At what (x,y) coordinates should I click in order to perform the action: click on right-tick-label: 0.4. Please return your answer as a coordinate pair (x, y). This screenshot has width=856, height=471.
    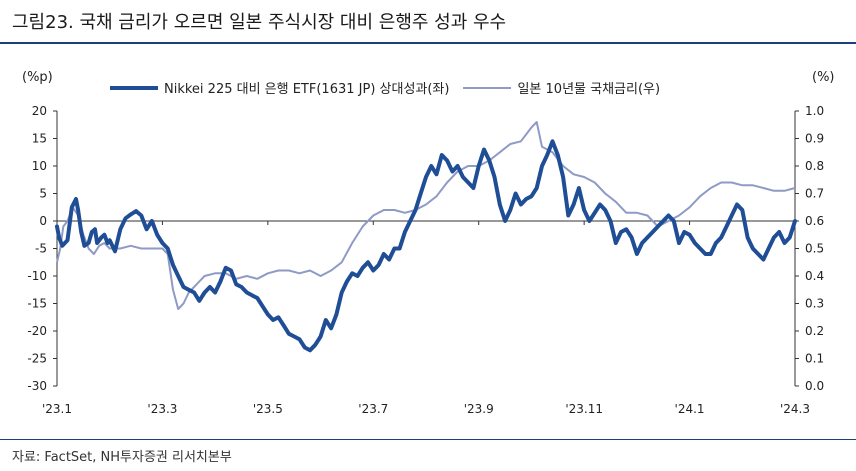
    Looking at the image, I should click on (814, 276).